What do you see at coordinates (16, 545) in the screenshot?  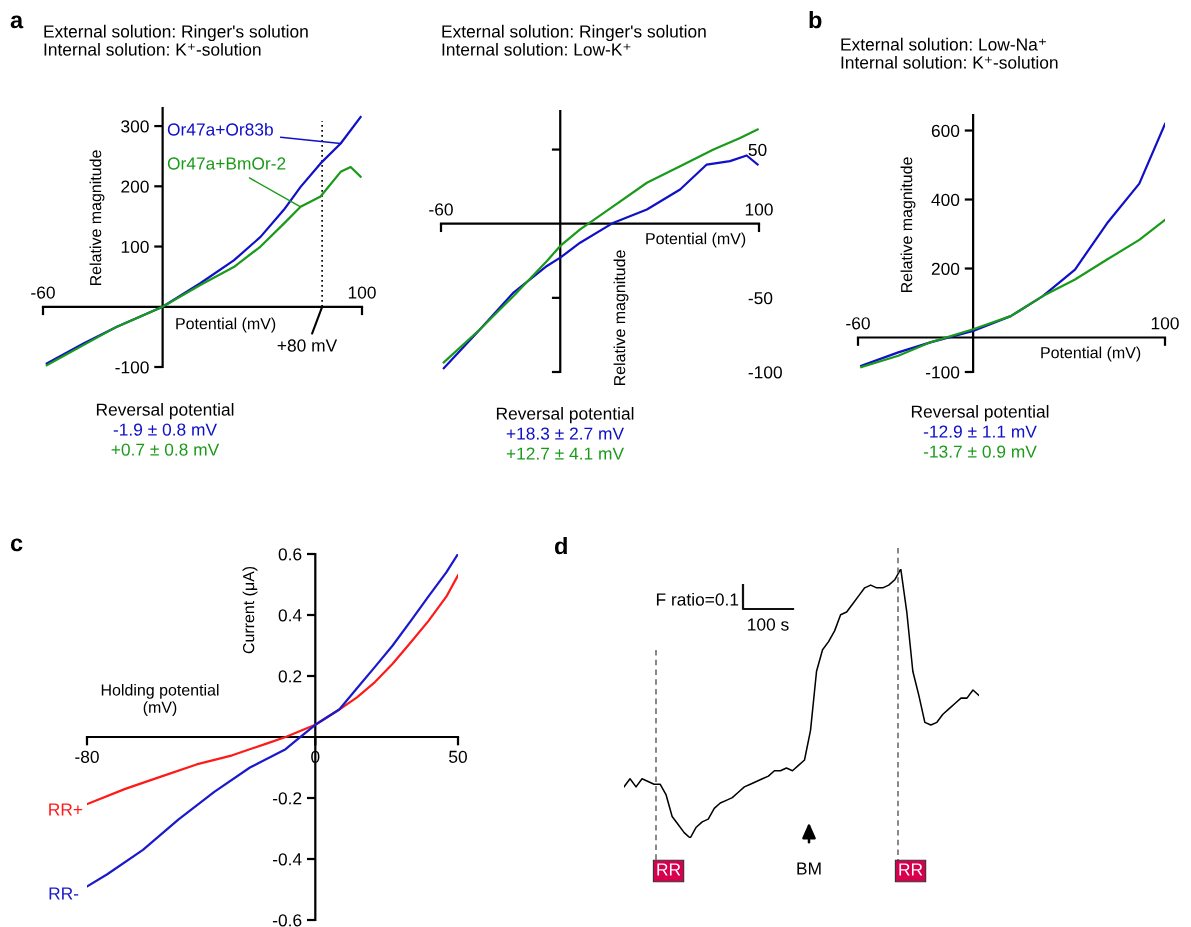 I see `chart-title: c` at bounding box center [16, 545].